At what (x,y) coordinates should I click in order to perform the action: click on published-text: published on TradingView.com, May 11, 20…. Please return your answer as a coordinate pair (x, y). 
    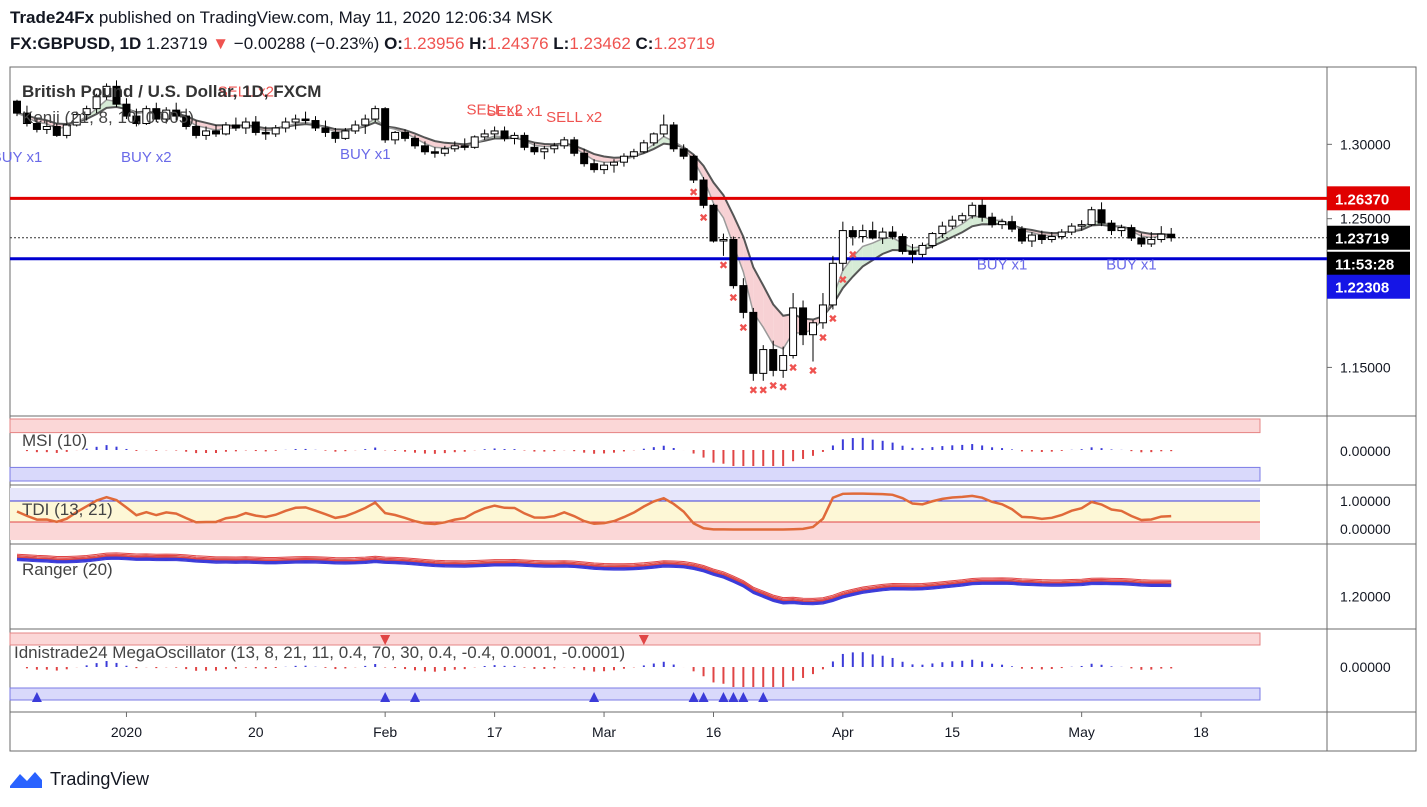
    Looking at the image, I should click on (325, 17).